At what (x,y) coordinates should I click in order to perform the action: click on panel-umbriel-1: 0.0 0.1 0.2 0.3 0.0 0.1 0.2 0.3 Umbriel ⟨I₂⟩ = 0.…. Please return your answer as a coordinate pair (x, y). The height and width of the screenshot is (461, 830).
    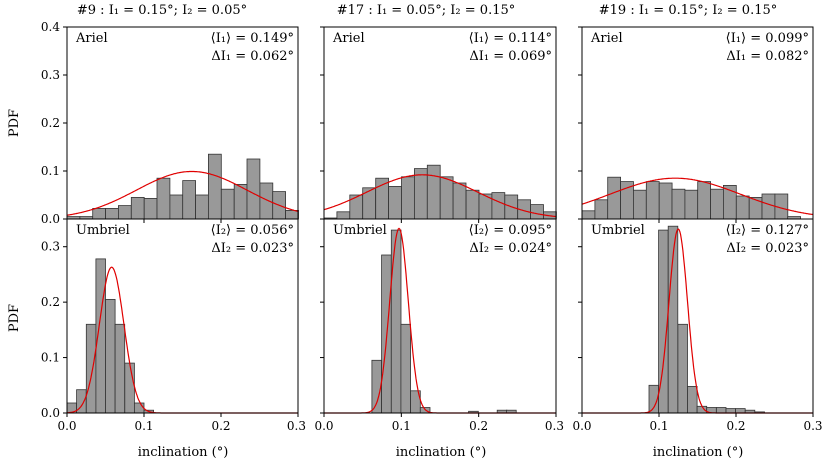
    Looking at the image, I should click on (173, 325).